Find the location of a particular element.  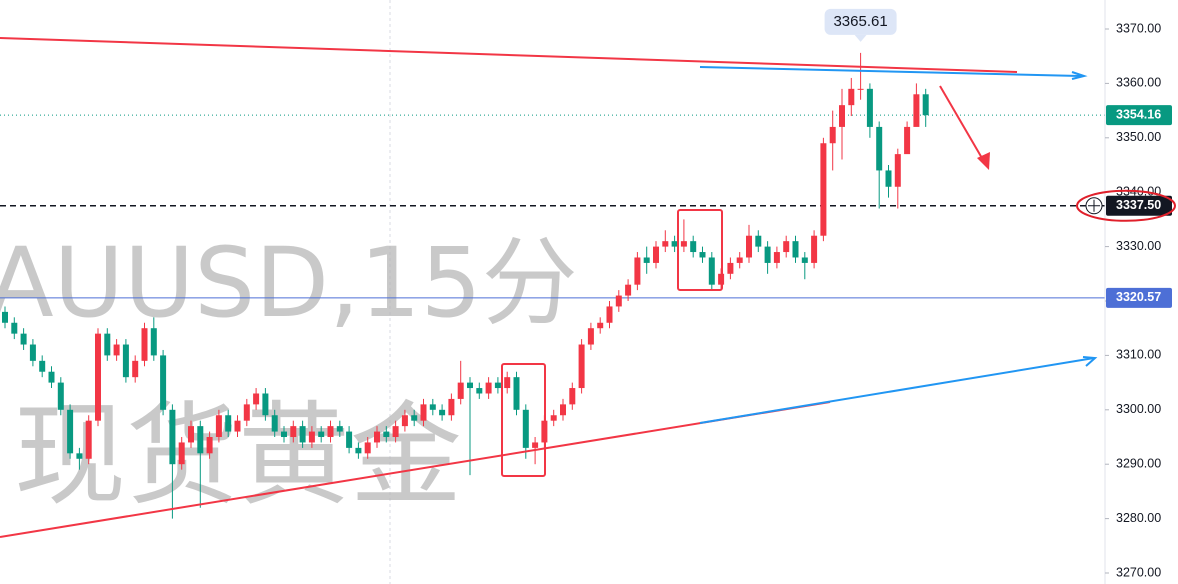

price-line-label: 3337.50 is located at coordinates (1138, 205).